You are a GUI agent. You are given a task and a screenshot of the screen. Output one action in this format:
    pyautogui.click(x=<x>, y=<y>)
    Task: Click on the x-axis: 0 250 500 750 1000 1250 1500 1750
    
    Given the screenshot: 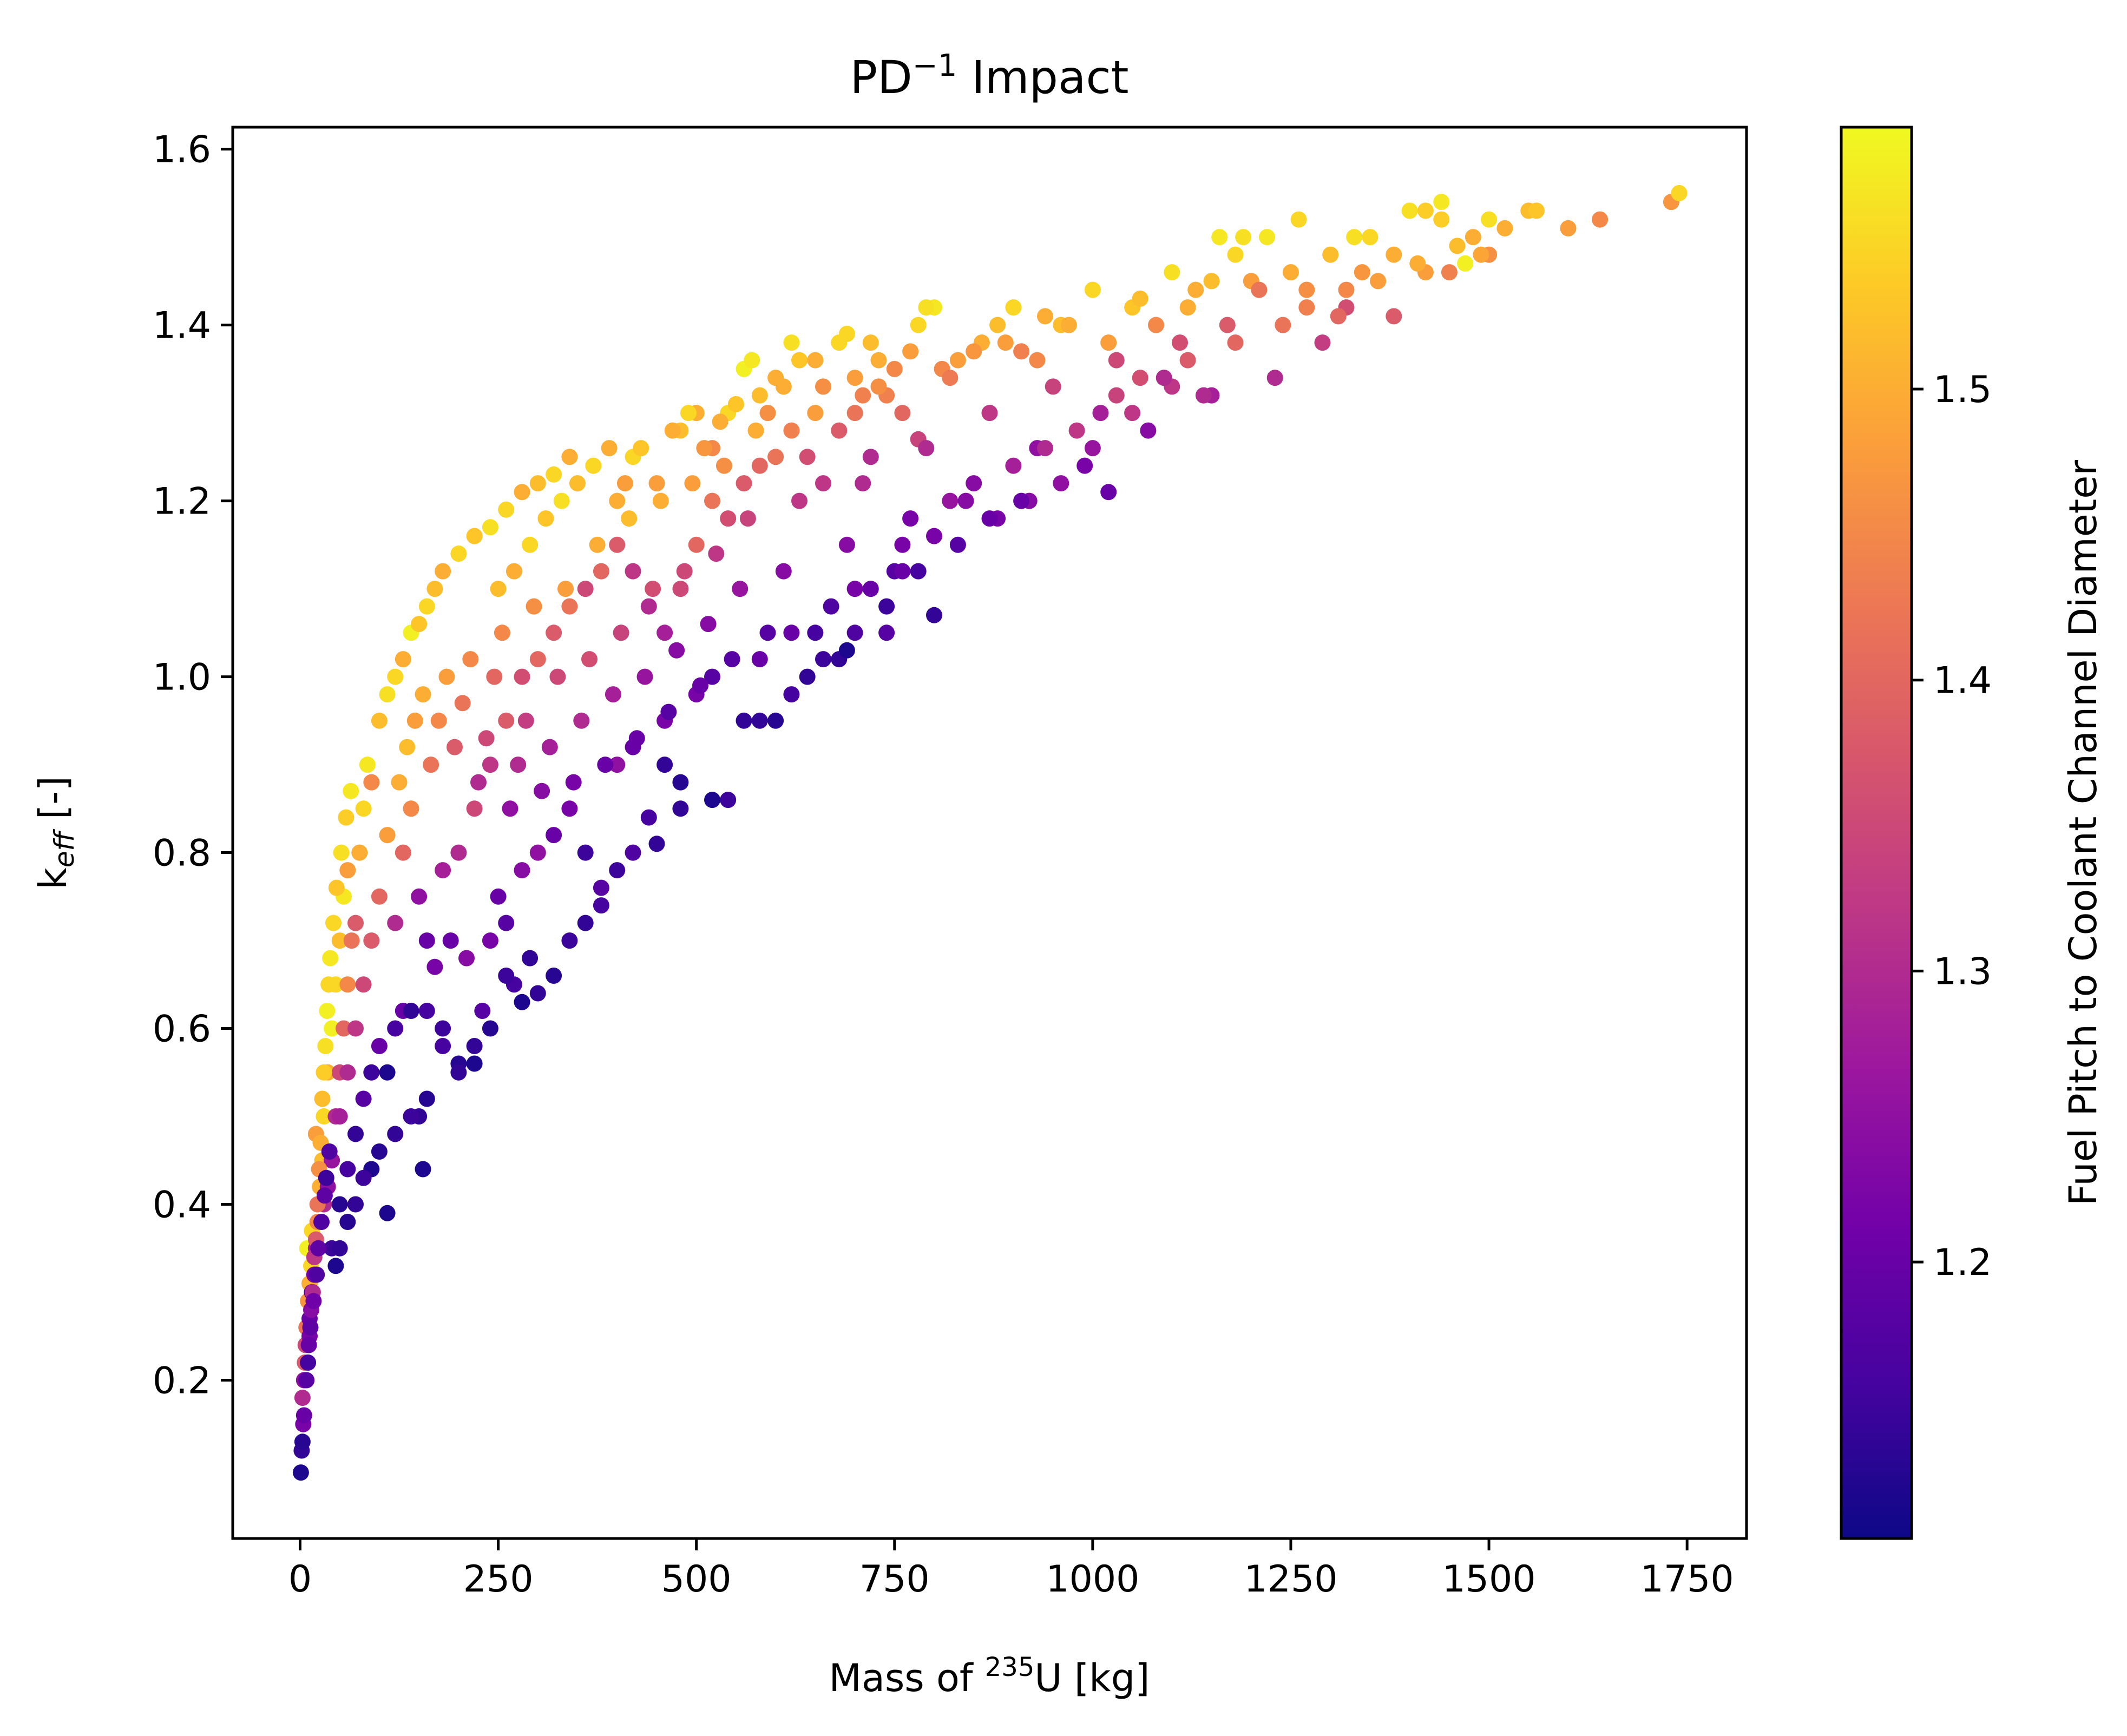 What is the action you would take?
    pyautogui.click(x=1011, y=1570)
    